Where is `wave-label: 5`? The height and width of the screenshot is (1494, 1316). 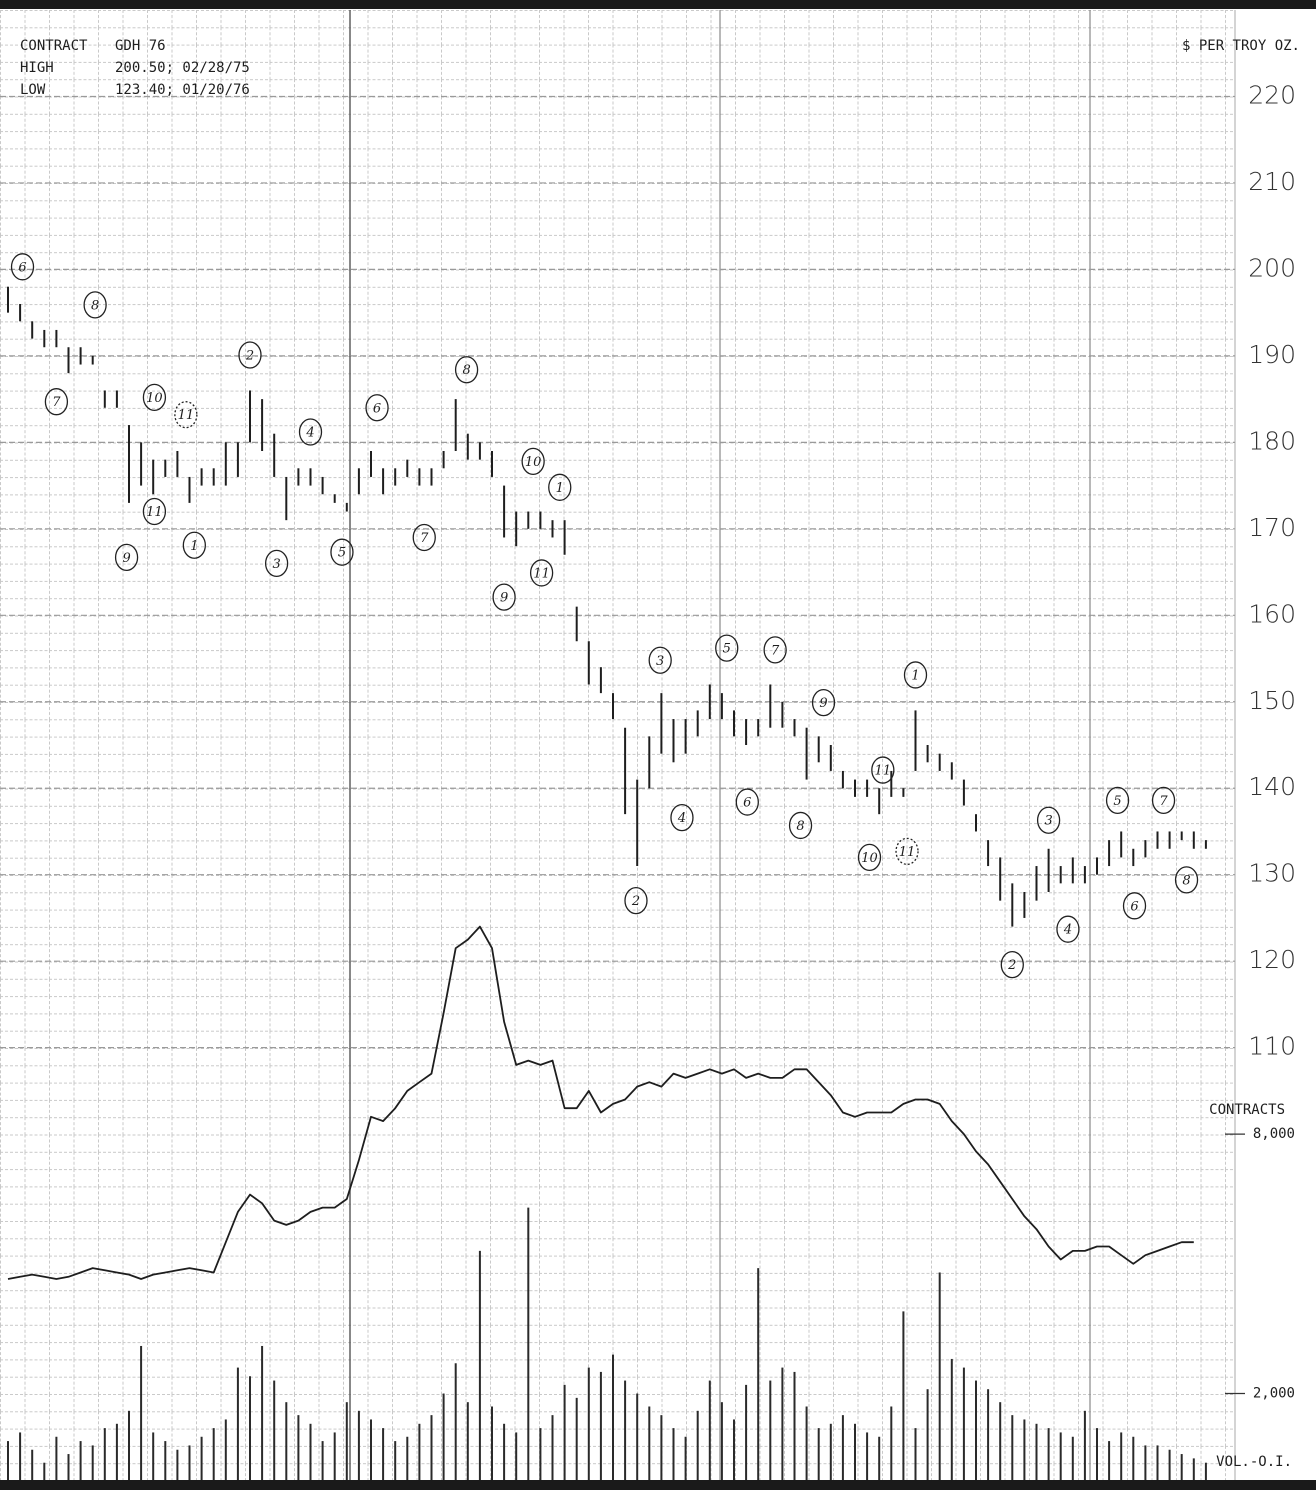
wave-label: 5 is located at coordinates (727, 649).